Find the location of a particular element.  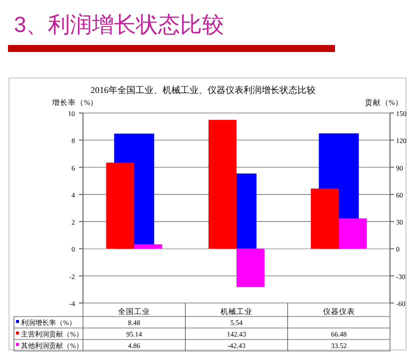

chart-title: 3、利润增长状态比较 is located at coordinates (119, 24).